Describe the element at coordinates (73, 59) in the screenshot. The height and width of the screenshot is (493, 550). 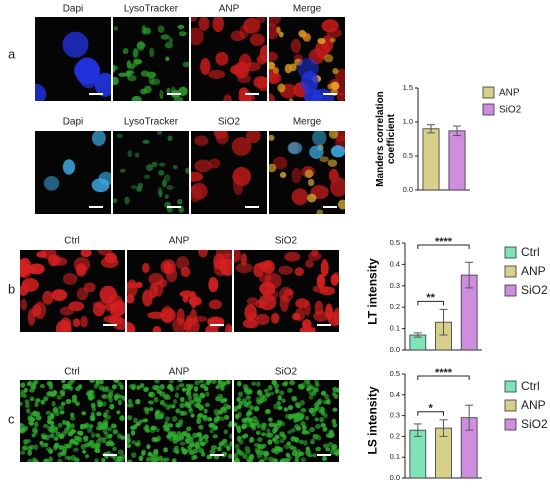
I see `micrograph` at that location.